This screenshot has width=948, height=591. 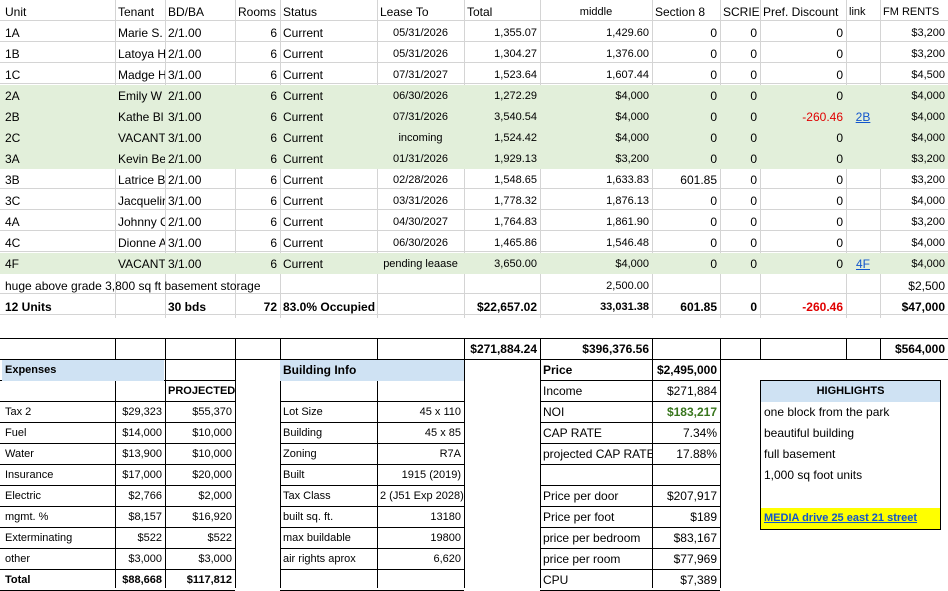 What do you see at coordinates (813, 475) in the screenshot?
I see `highlight-item: 1,000 sq foot units` at bounding box center [813, 475].